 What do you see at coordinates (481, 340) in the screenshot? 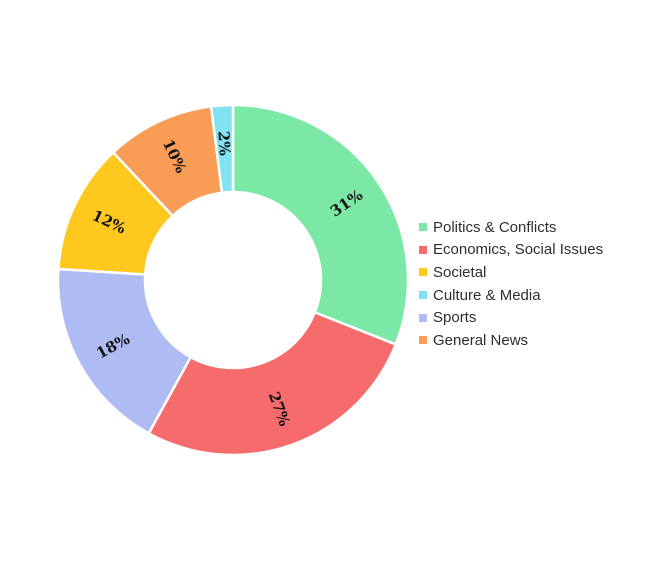
I see `legend-item-label: General News` at bounding box center [481, 340].